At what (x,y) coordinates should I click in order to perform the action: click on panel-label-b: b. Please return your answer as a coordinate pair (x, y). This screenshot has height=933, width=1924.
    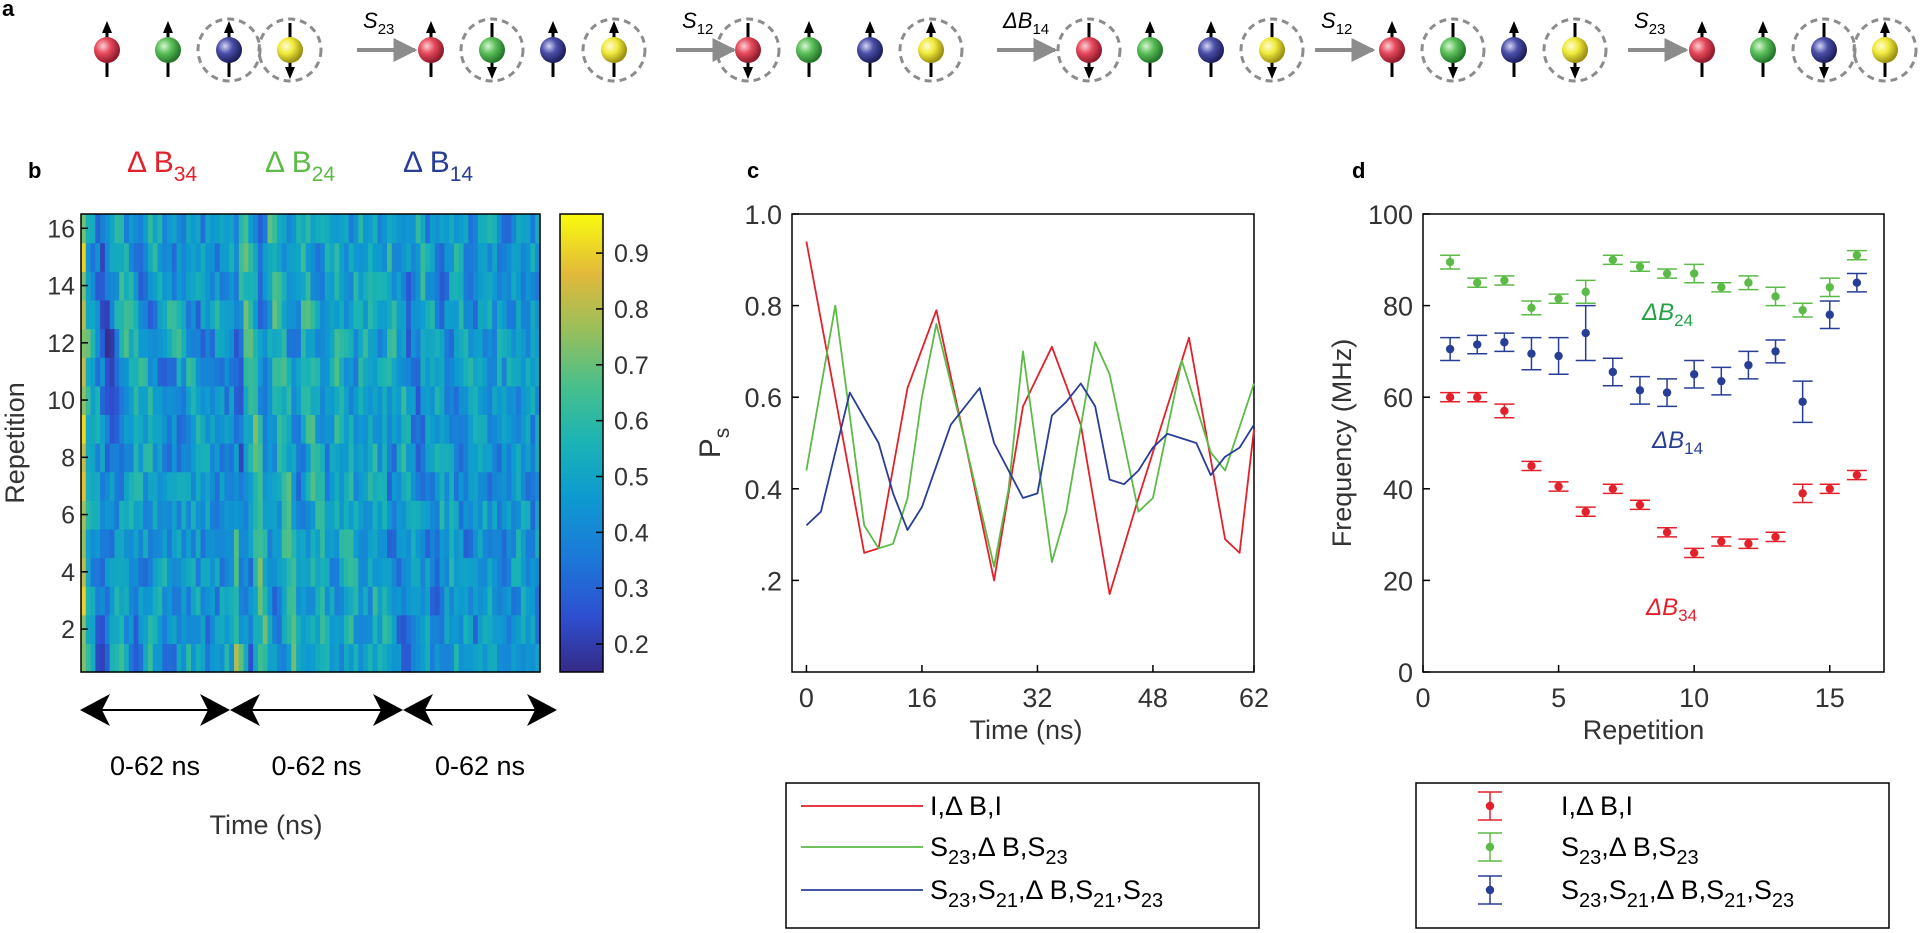
    Looking at the image, I should click on (34, 170).